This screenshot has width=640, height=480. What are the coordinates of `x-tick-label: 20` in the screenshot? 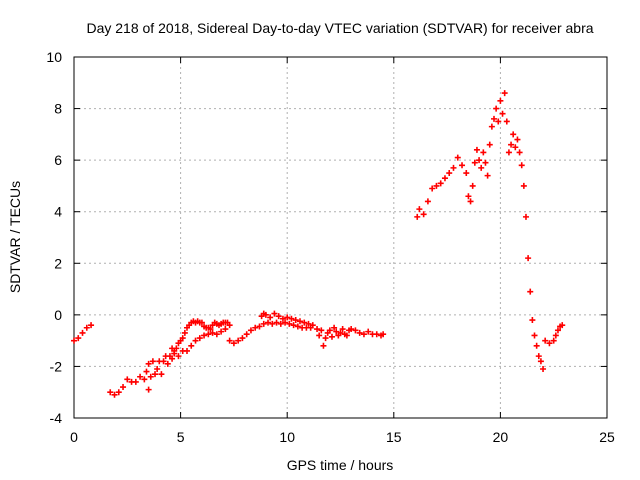 It's located at (501, 437).